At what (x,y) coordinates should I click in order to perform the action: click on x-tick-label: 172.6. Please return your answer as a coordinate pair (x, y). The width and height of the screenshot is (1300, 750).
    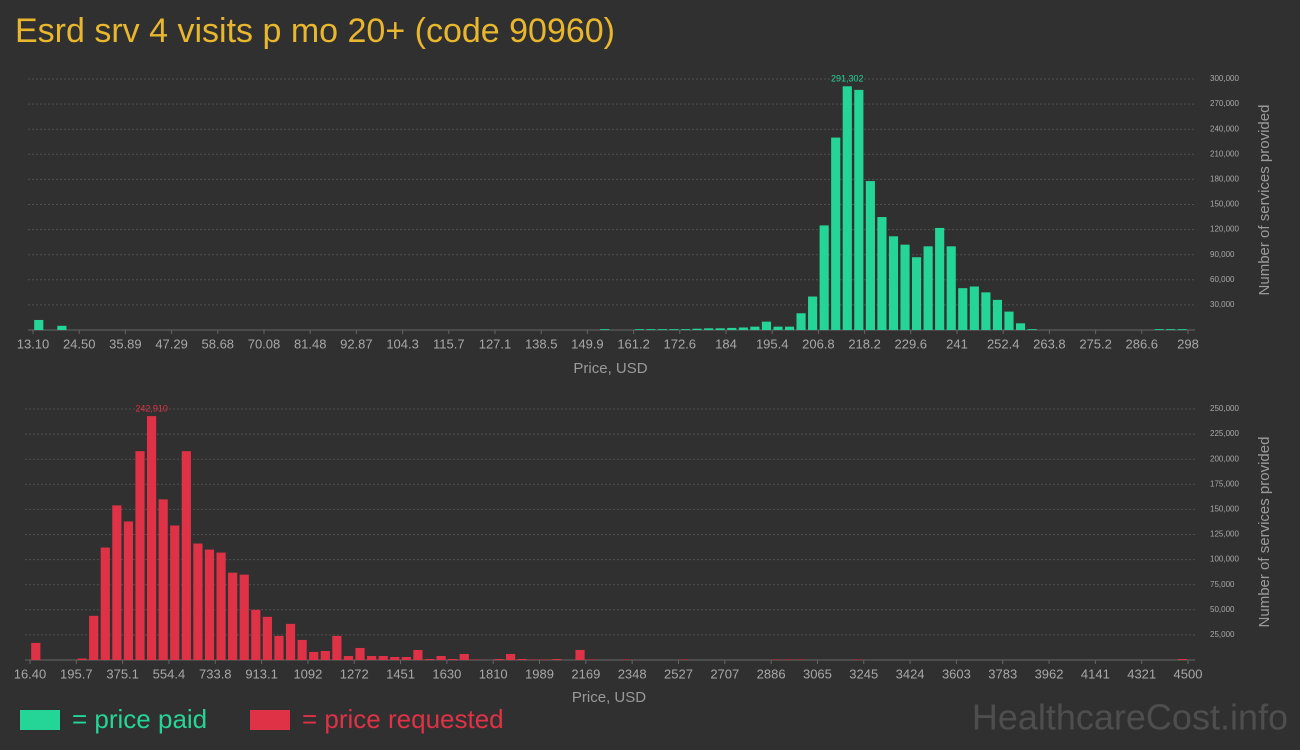
    Looking at the image, I should click on (680, 343).